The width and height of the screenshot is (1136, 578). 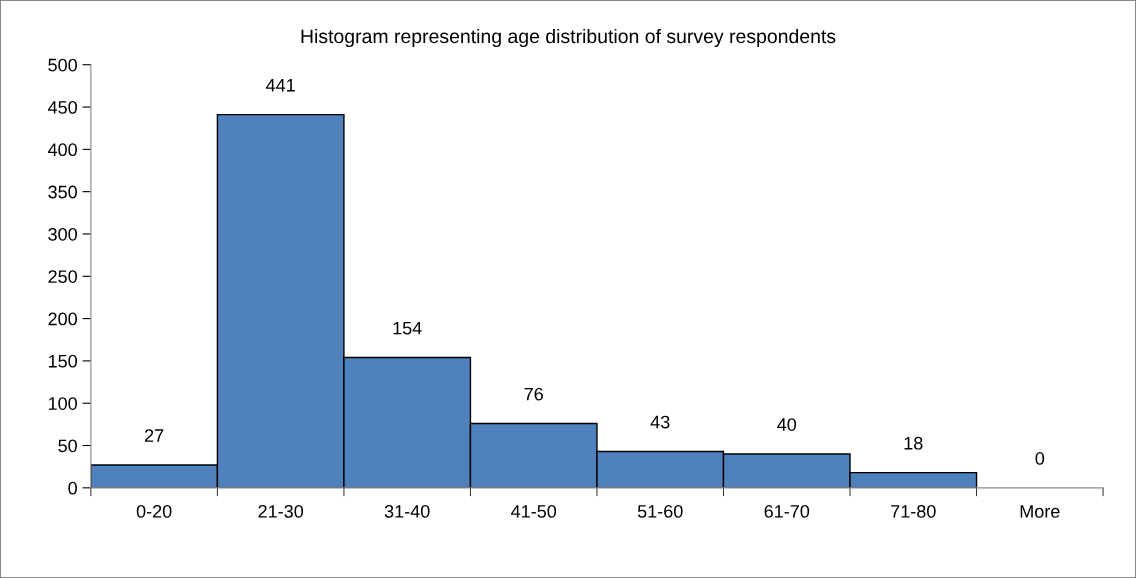 What do you see at coordinates (62, 65) in the screenshot?
I see `y-tick-label: 500` at bounding box center [62, 65].